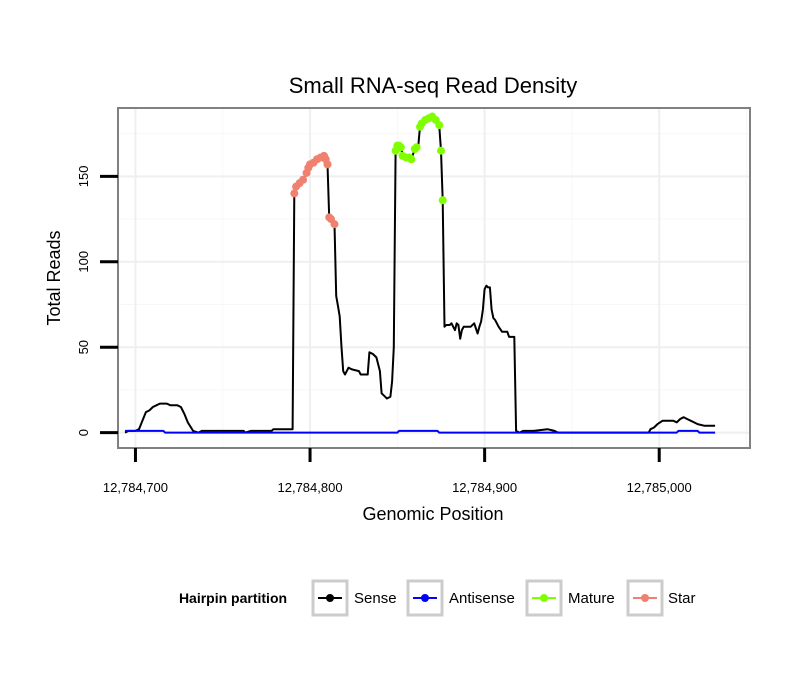 The width and height of the screenshot is (810, 690). Describe the element at coordinates (83, 262) in the screenshot. I see `y-tick-label: 100` at that location.